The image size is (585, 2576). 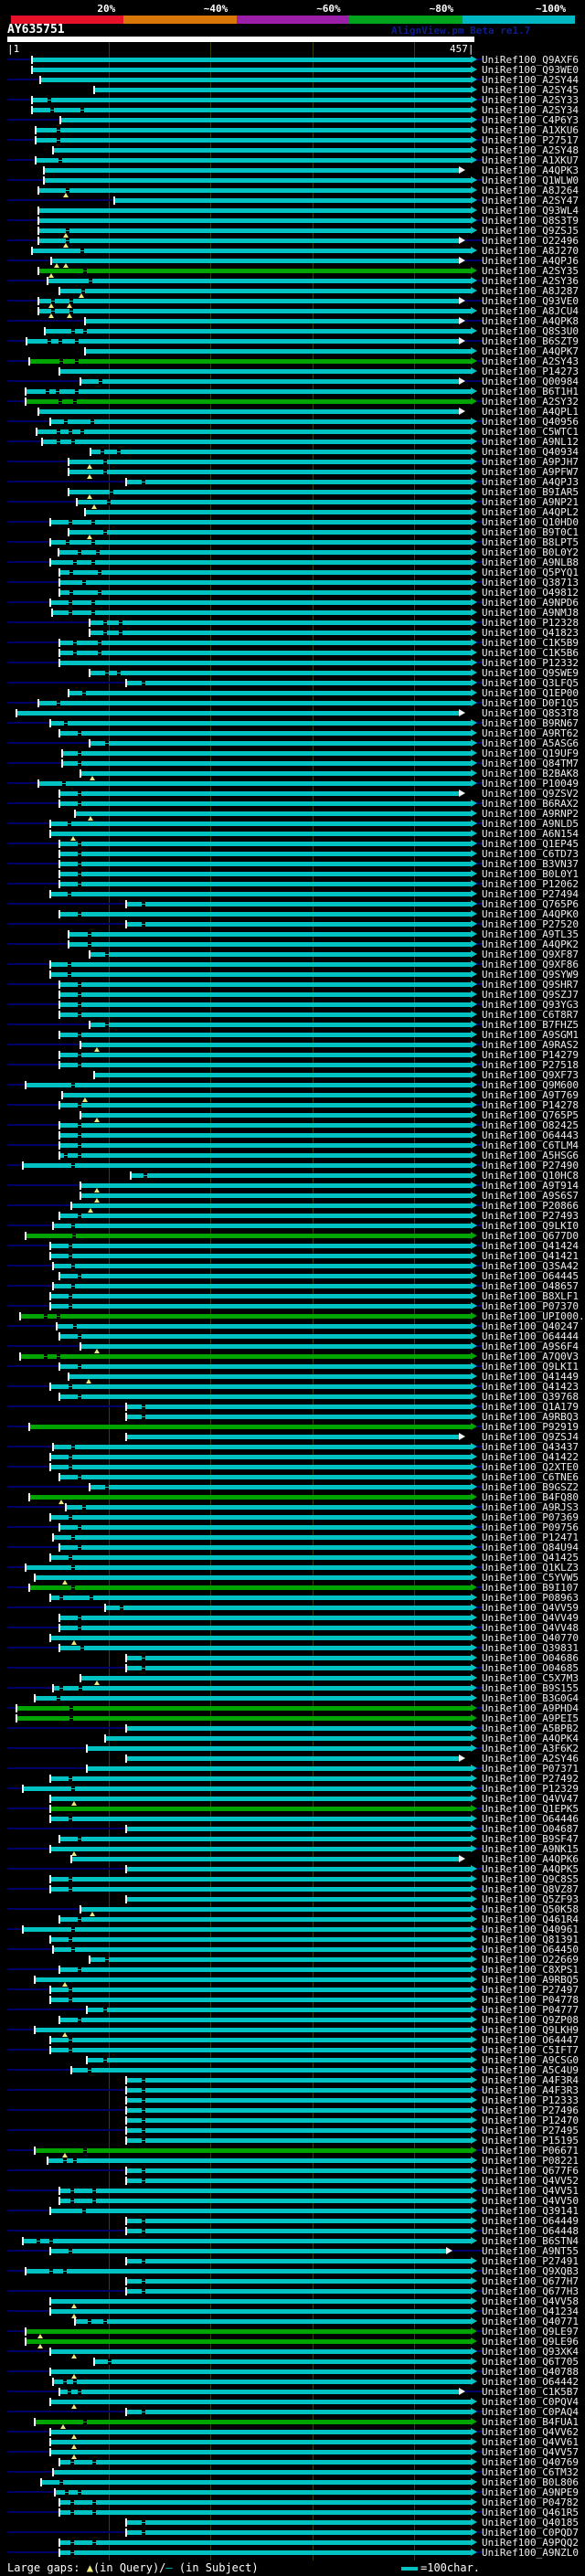 I want to click on subject-label: UniRef100_Q93WL4, so click(x=531, y=211).